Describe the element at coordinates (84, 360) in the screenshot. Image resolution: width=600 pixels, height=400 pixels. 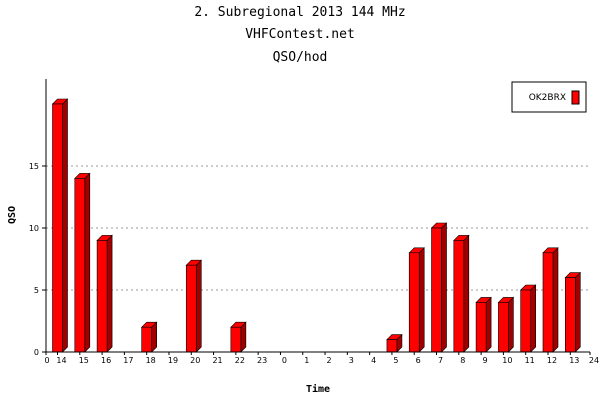
I see `x-tick-label: 15` at that location.